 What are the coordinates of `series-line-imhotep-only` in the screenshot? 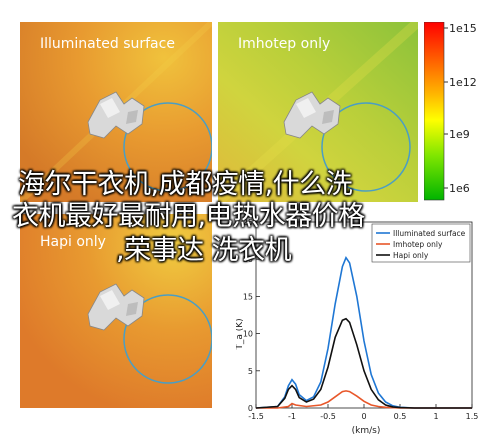 It's located at (364, 399).